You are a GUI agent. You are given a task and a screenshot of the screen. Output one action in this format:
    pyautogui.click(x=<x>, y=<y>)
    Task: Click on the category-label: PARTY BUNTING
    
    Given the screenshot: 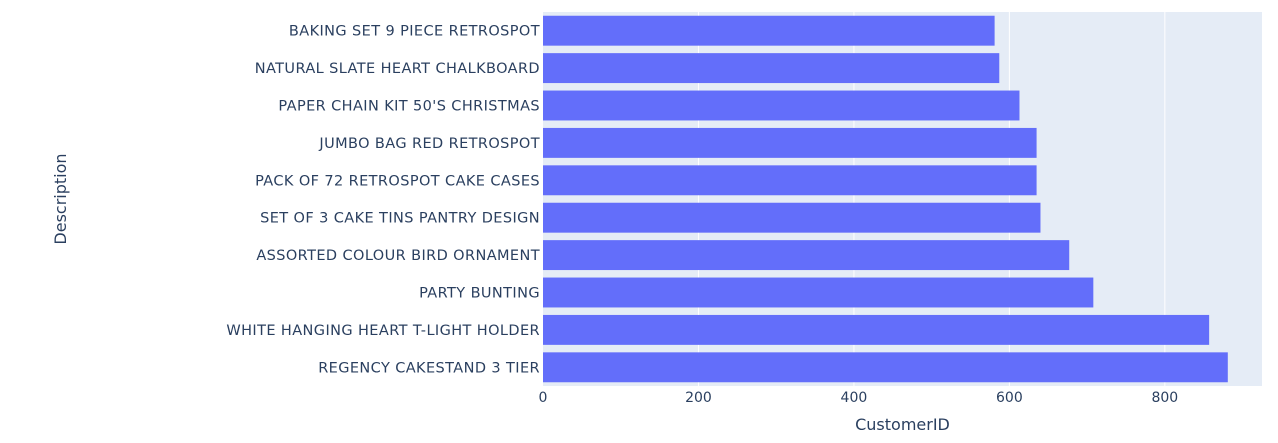 What is the action you would take?
    pyautogui.click(x=479, y=294)
    